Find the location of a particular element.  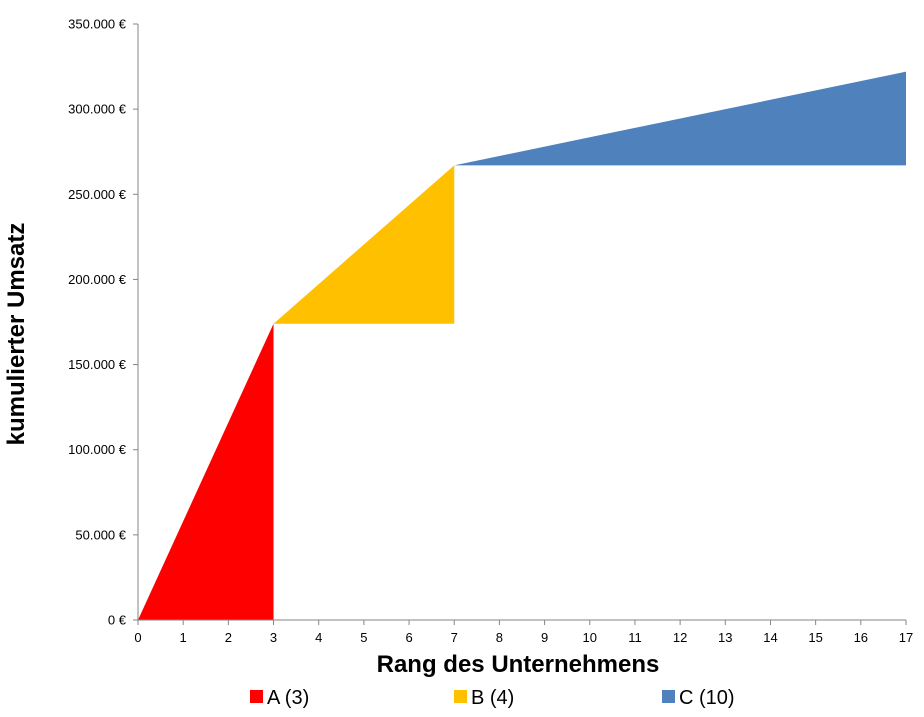

x-tick-label: 10 is located at coordinates (590, 637).